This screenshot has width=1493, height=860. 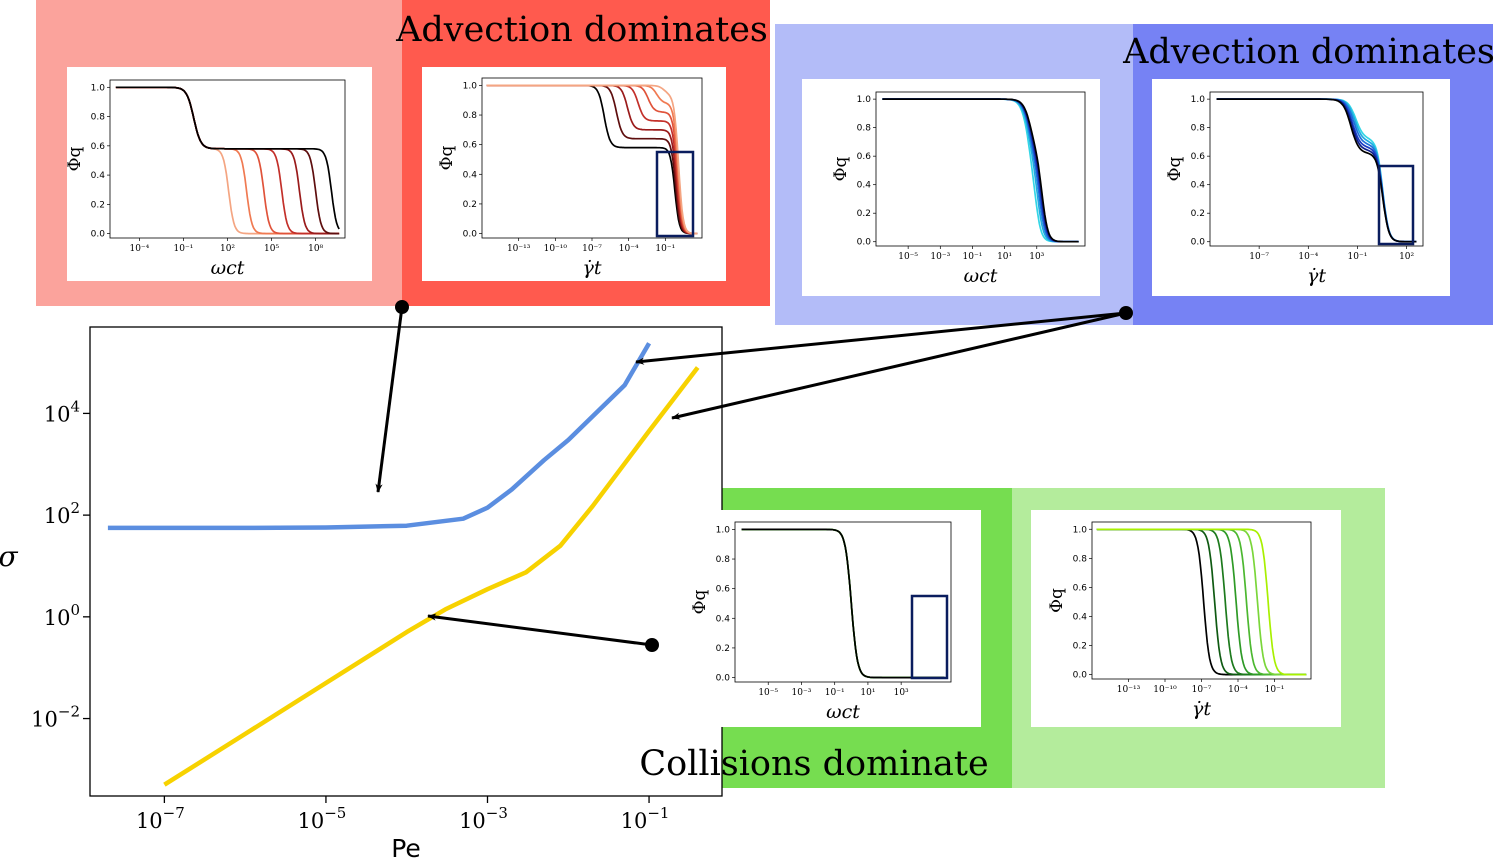 I want to click on inset-x-tick-label: 10¹, so click(x=867, y=693).